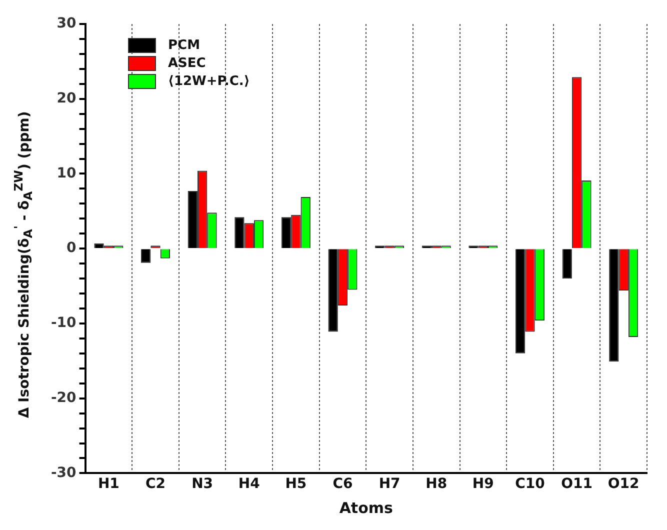 The image size is (667, 530). What do you see at coordinates (71, 248) in the screenshot?
I see `y-tick-label: 0` at bounding box center [71, 248].